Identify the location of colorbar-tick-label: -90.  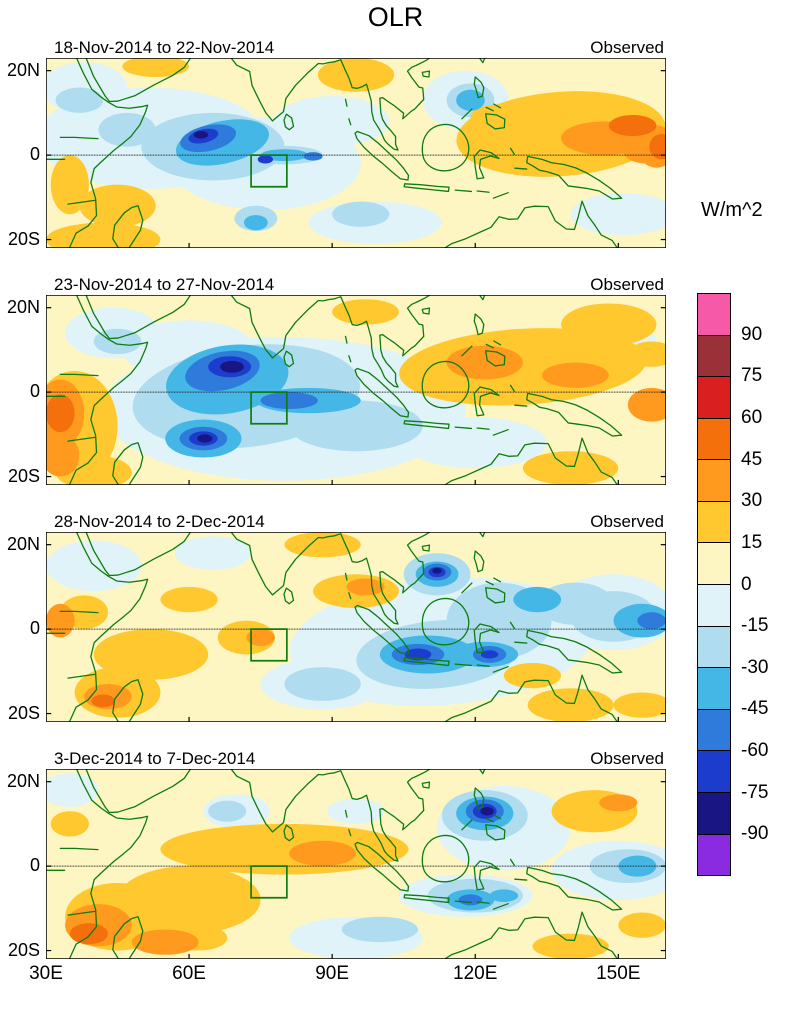
(755, 834).